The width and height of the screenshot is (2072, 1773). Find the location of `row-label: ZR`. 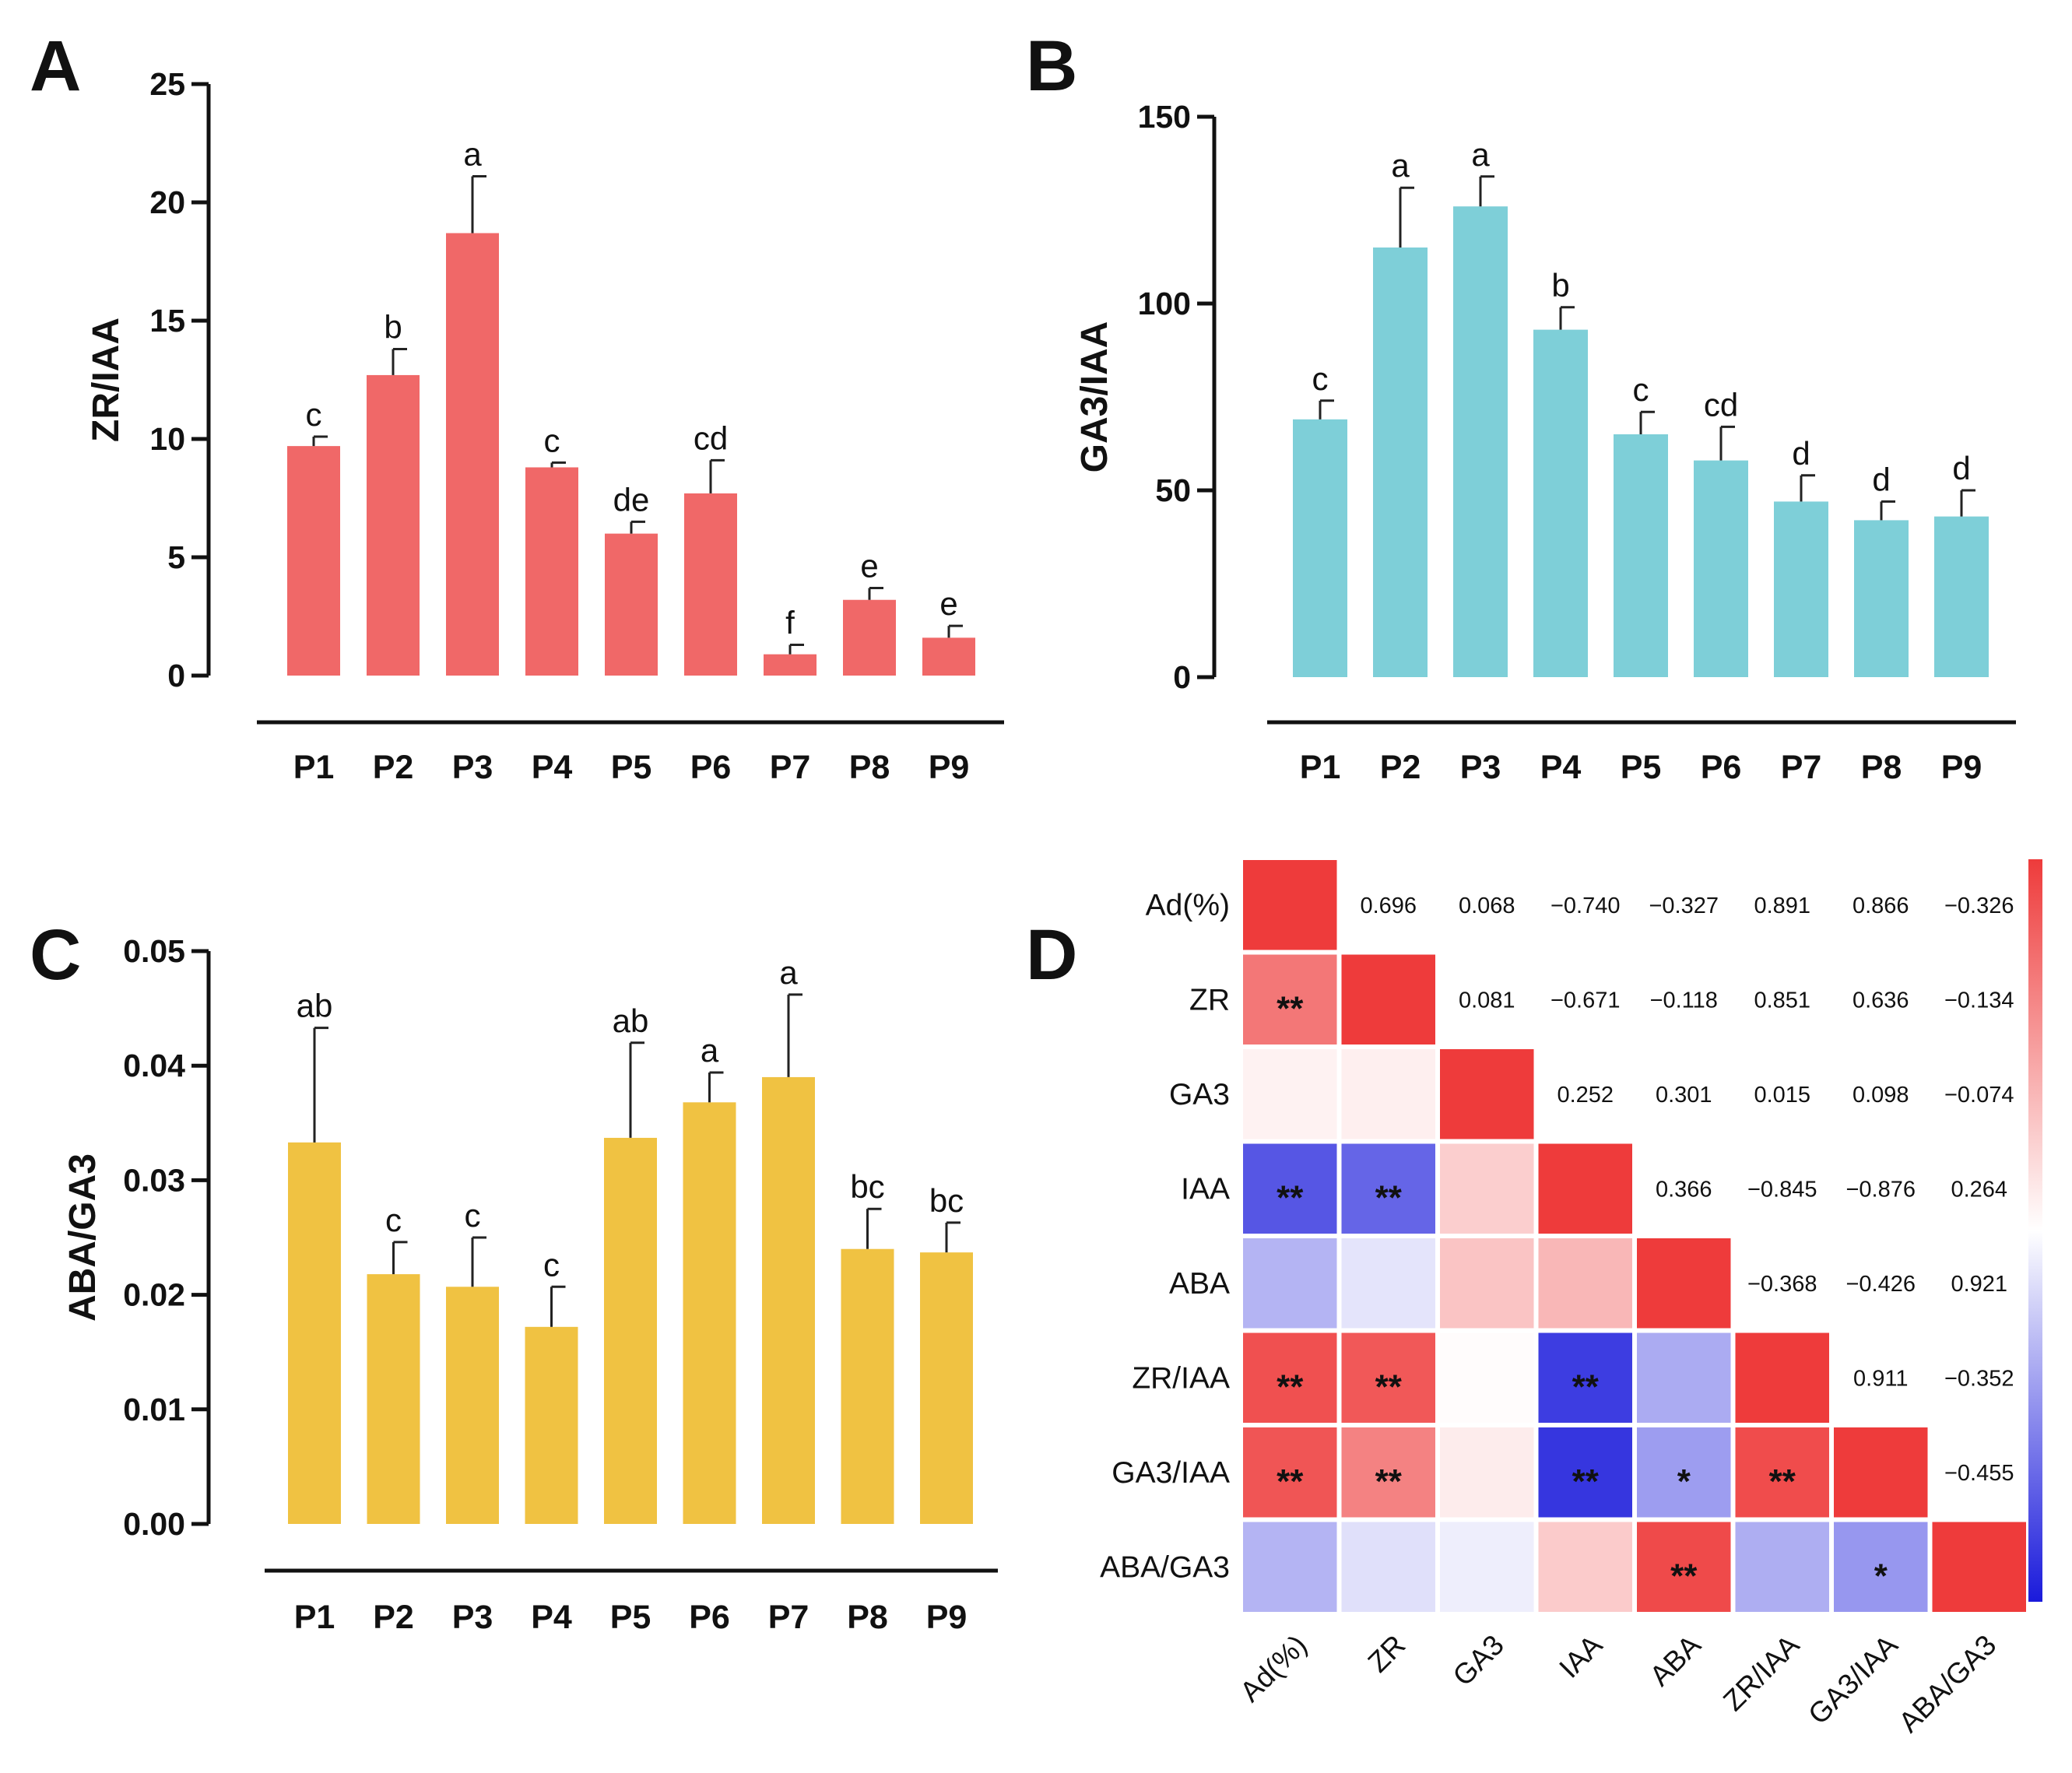

row-label: ZR is located at coordinates (1209, 999).